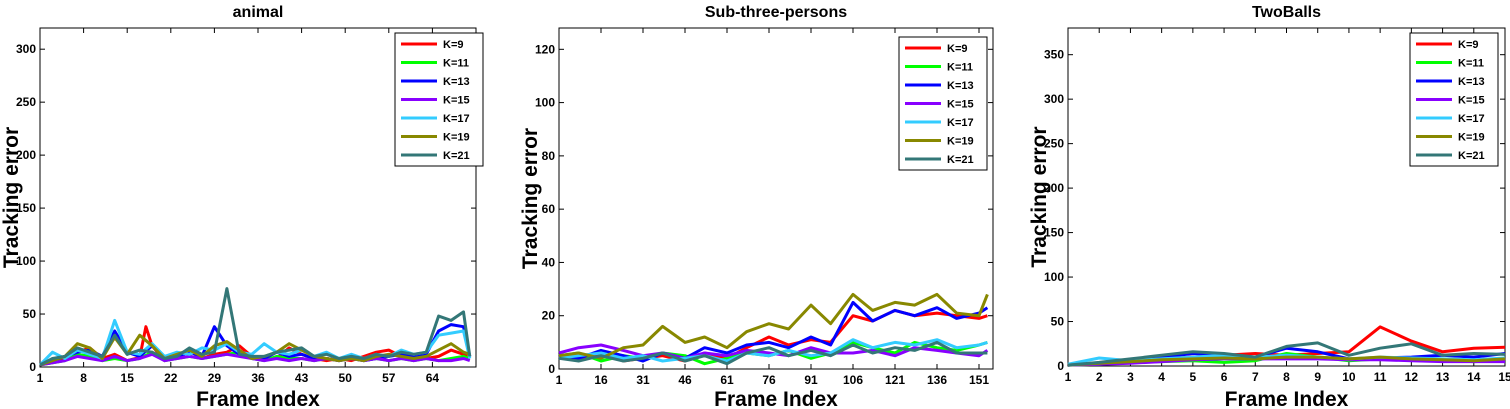  What do you see at coordinates (549, 209) in the screenshot?
I see `y-tick-label: 60` at bounding box center [549, 209].